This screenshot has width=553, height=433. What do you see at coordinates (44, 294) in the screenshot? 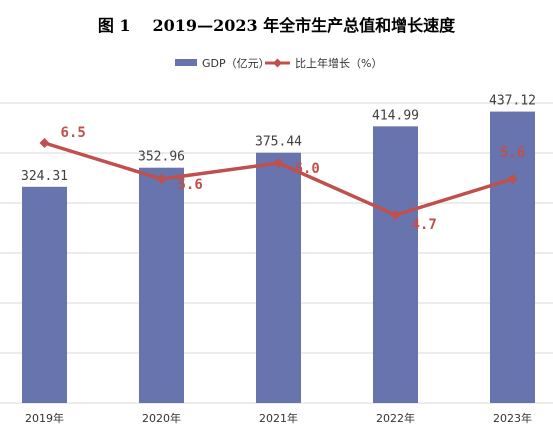
I see `bar-2019年` at bounding box center [44, 294].